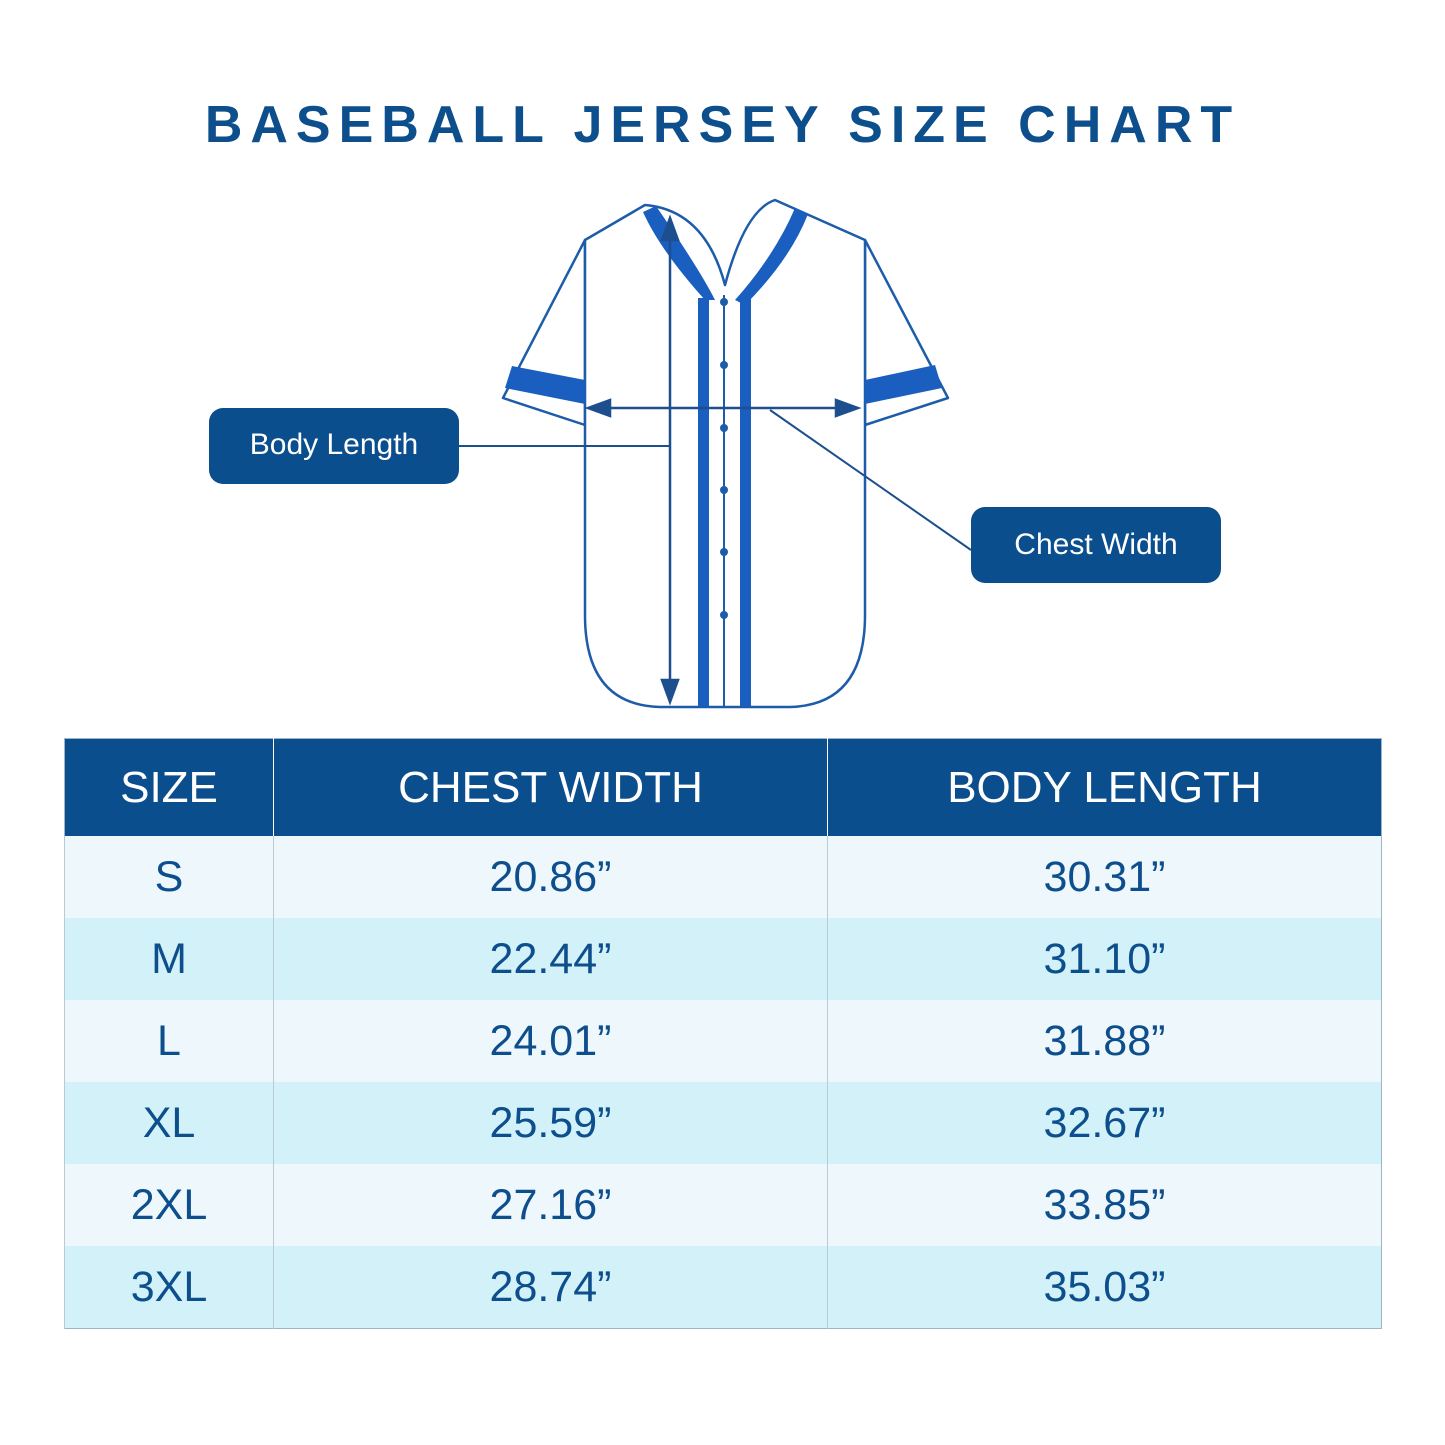 Image resolution: width=1445 pixels, height=1445 pixels. What do you see at coordinates (169, 877) in the screenshot?
I see `table-cell: S` at bounding box center [169, 877].